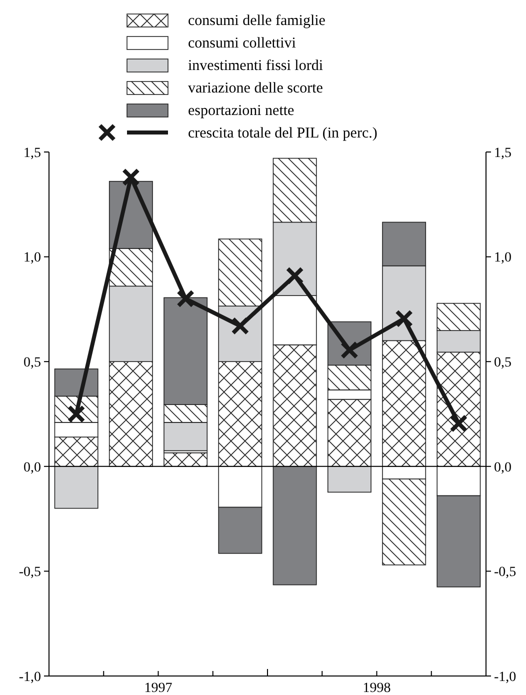  What do you see at coordinates (257, 21) in the screenshot?
I see `legend-label: consumi delle famiglie` at bounding box center [257, 21].